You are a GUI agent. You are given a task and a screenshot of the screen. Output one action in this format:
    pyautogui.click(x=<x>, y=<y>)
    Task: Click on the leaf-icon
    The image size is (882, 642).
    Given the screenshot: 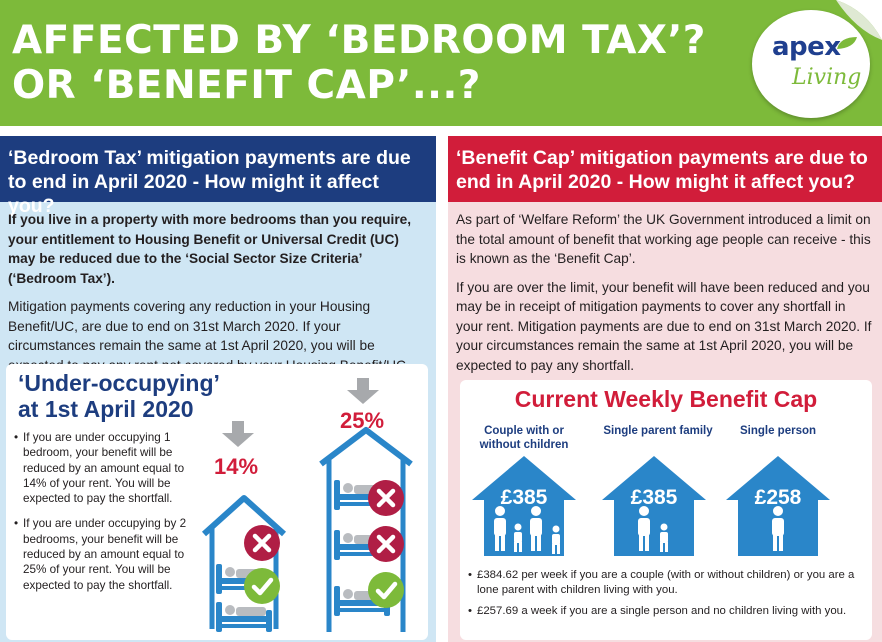 What is the action you would take?
    pyautogui.click(x=847, y=43)
    